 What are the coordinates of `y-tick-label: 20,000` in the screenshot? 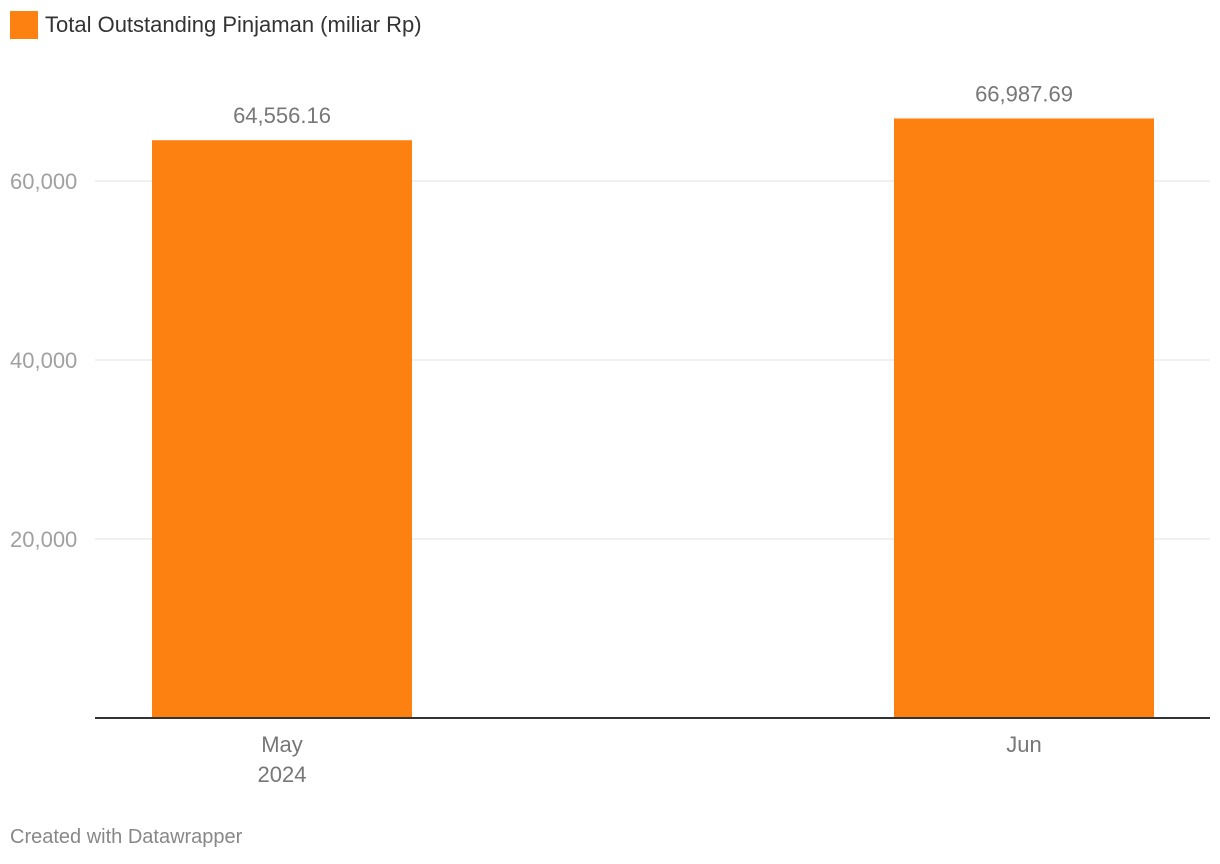 It's located at (43, 539).